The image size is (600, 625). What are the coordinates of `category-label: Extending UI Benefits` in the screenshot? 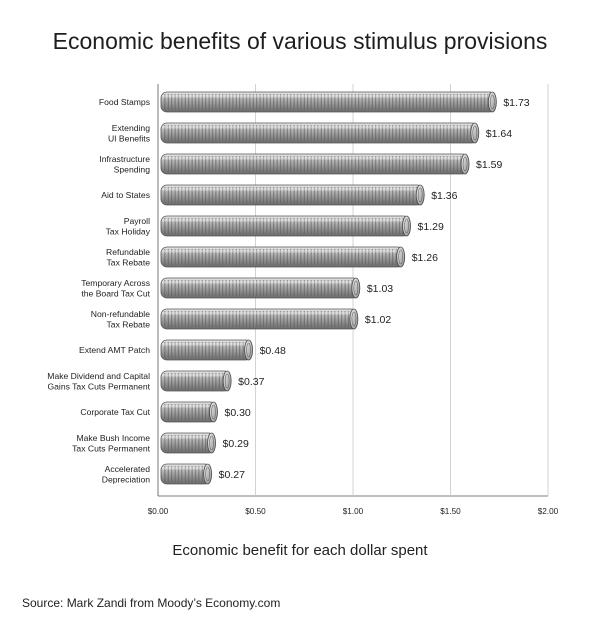 It's located at (129, 133).